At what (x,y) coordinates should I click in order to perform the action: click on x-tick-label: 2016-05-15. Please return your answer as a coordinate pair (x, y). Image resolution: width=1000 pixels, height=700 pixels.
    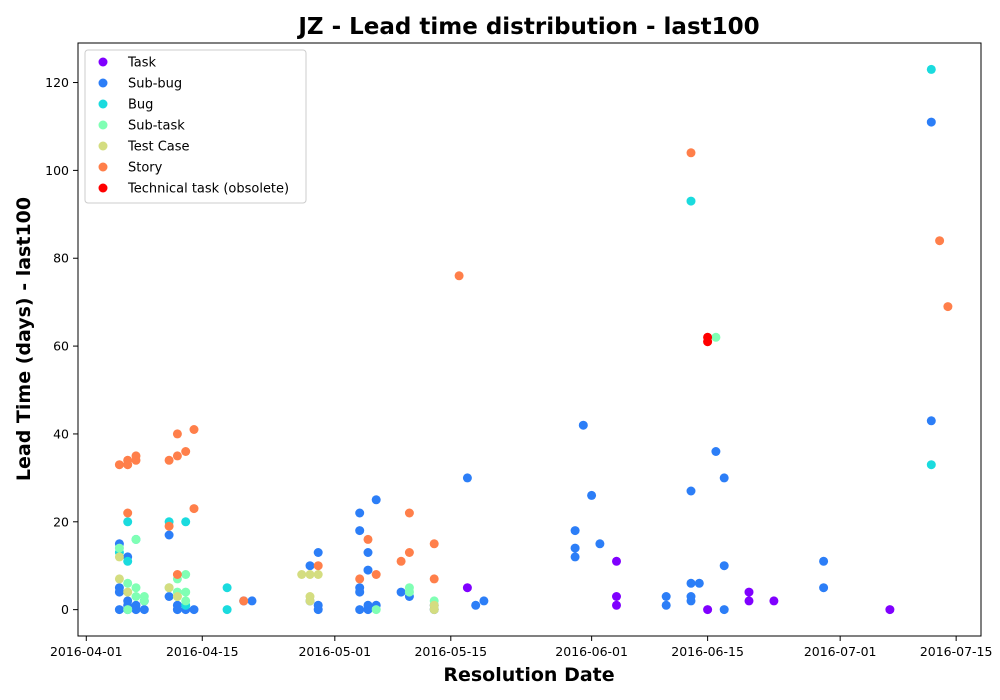
    Looking at the image, I should click on (450, 651).